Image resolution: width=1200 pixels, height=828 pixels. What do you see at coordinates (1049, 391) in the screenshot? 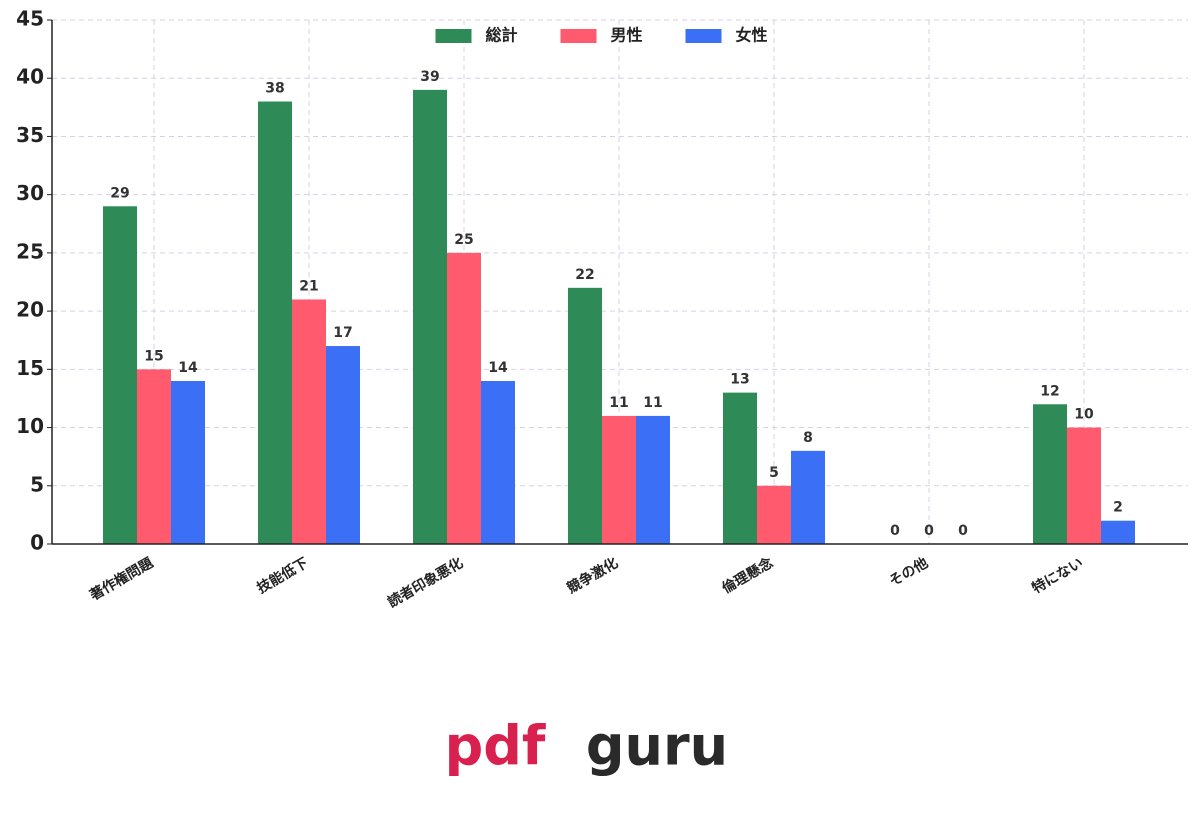
I see `value-label: 12` at bounding box center [1049, 391].